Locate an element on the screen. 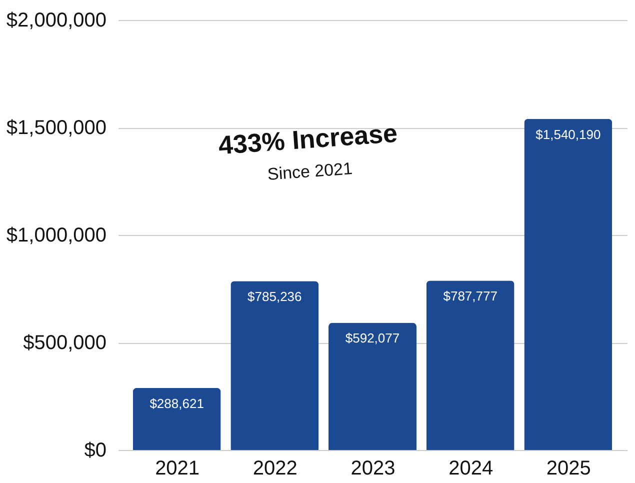  y-tick-label: $2,000,000 is located at coordinates (56, 21).